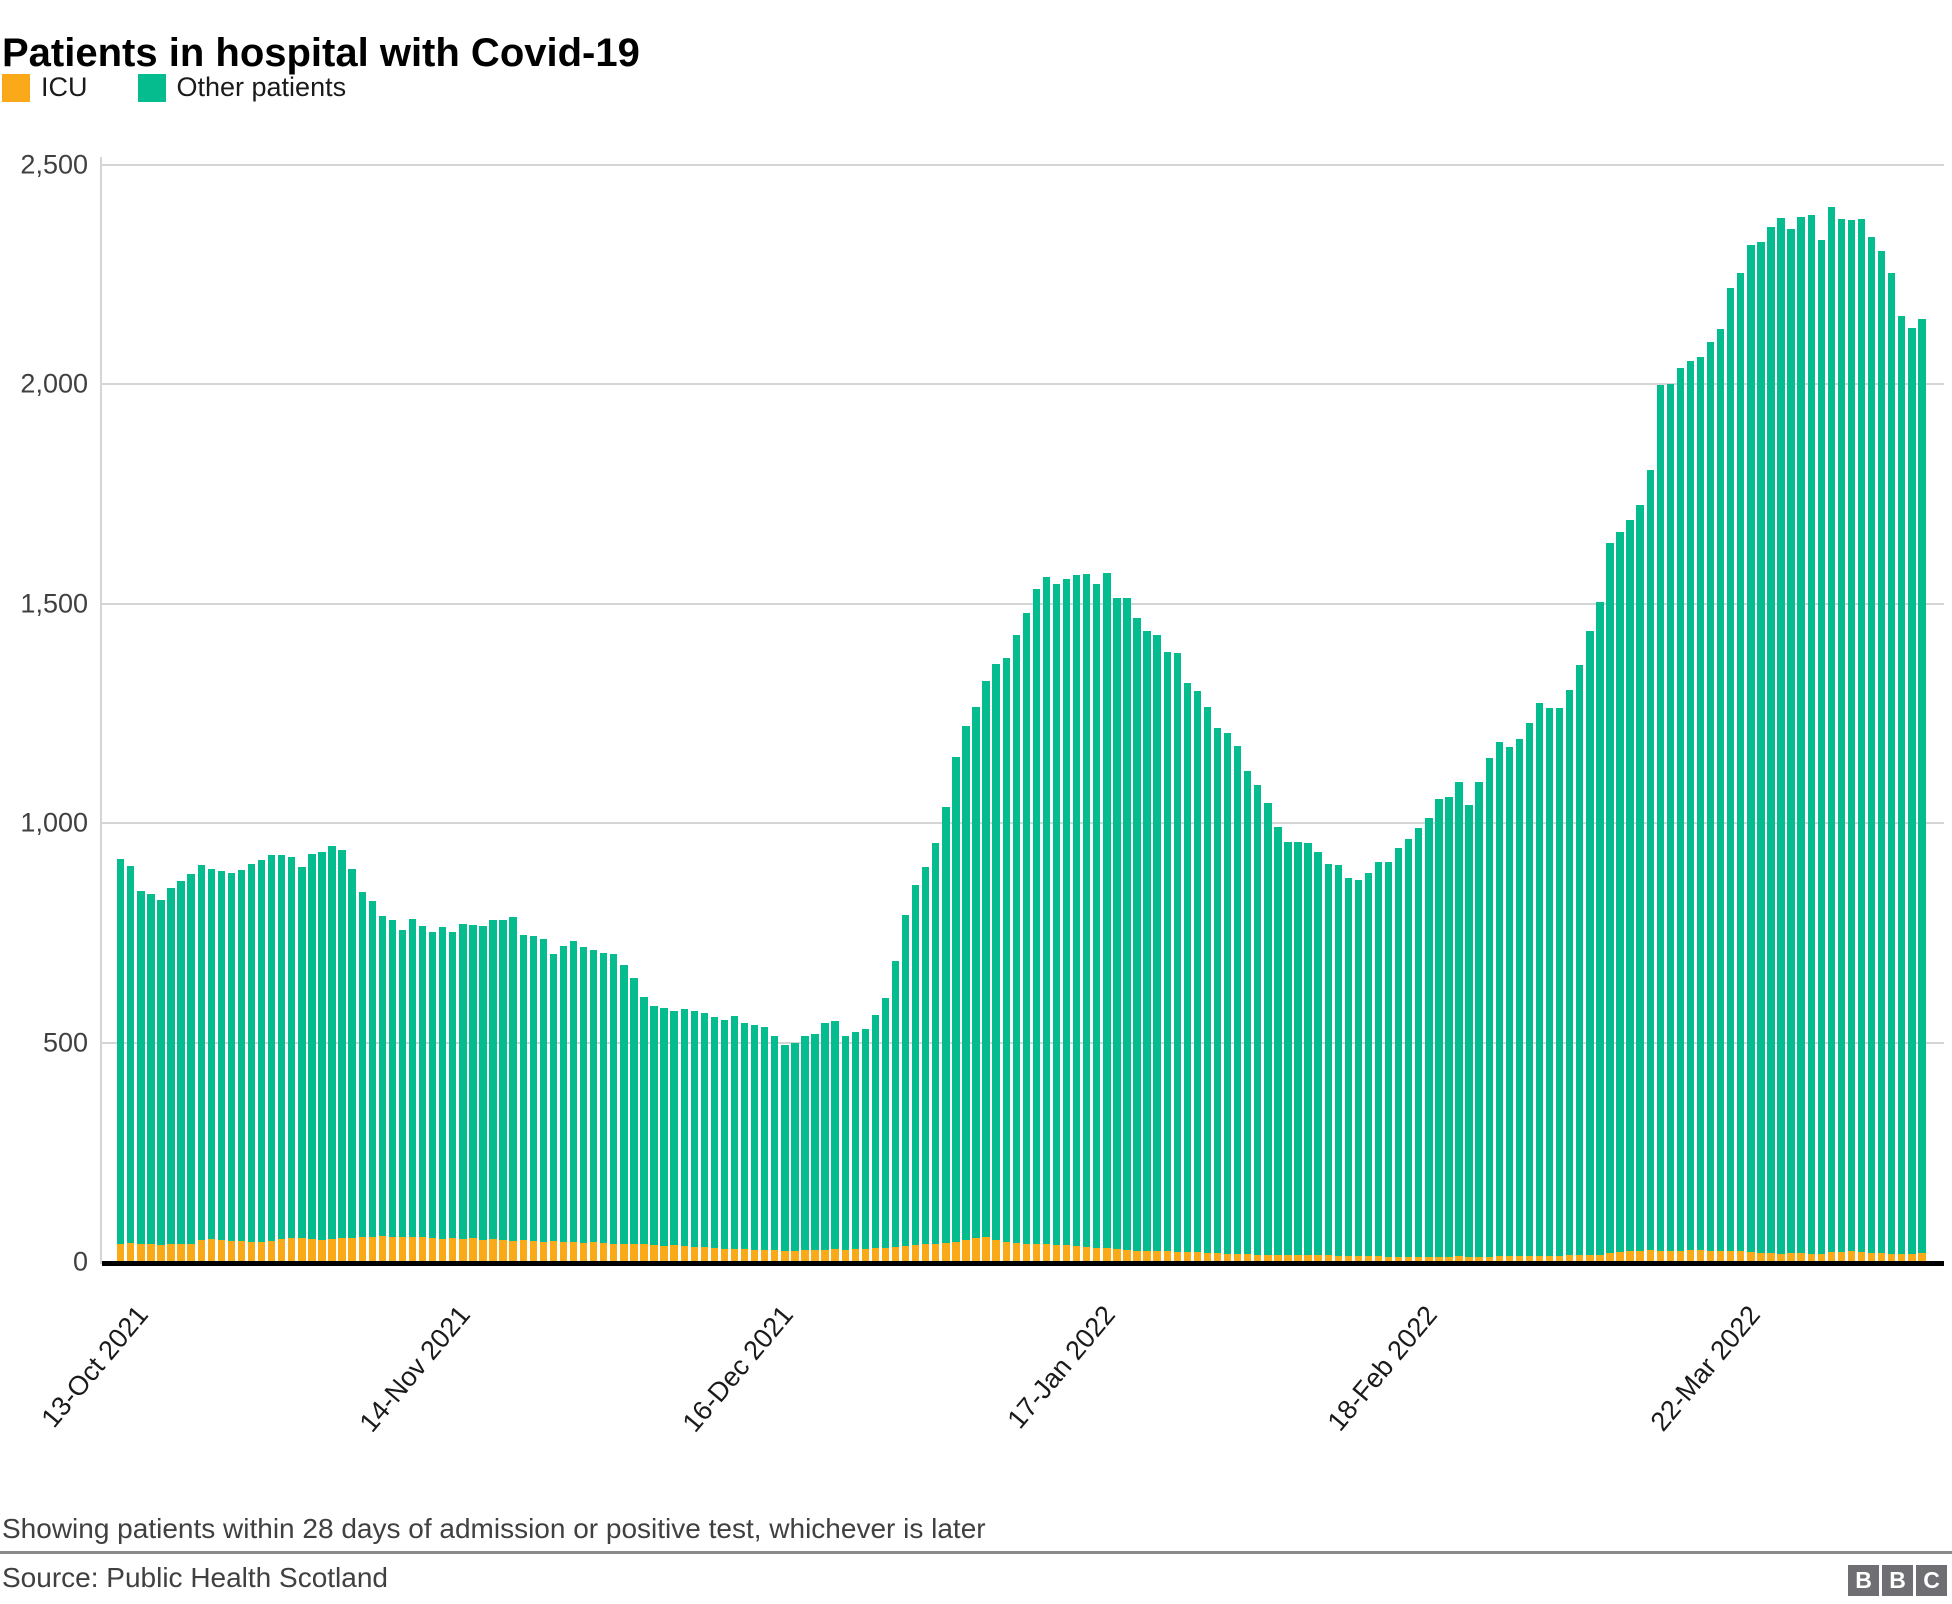 The image size is (1952, 1604). I want to click on y-axis-line, so click(101, 710).